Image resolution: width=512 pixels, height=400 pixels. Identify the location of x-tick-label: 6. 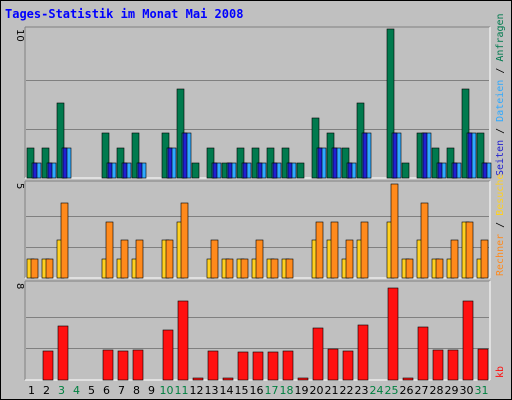
(106, 390).